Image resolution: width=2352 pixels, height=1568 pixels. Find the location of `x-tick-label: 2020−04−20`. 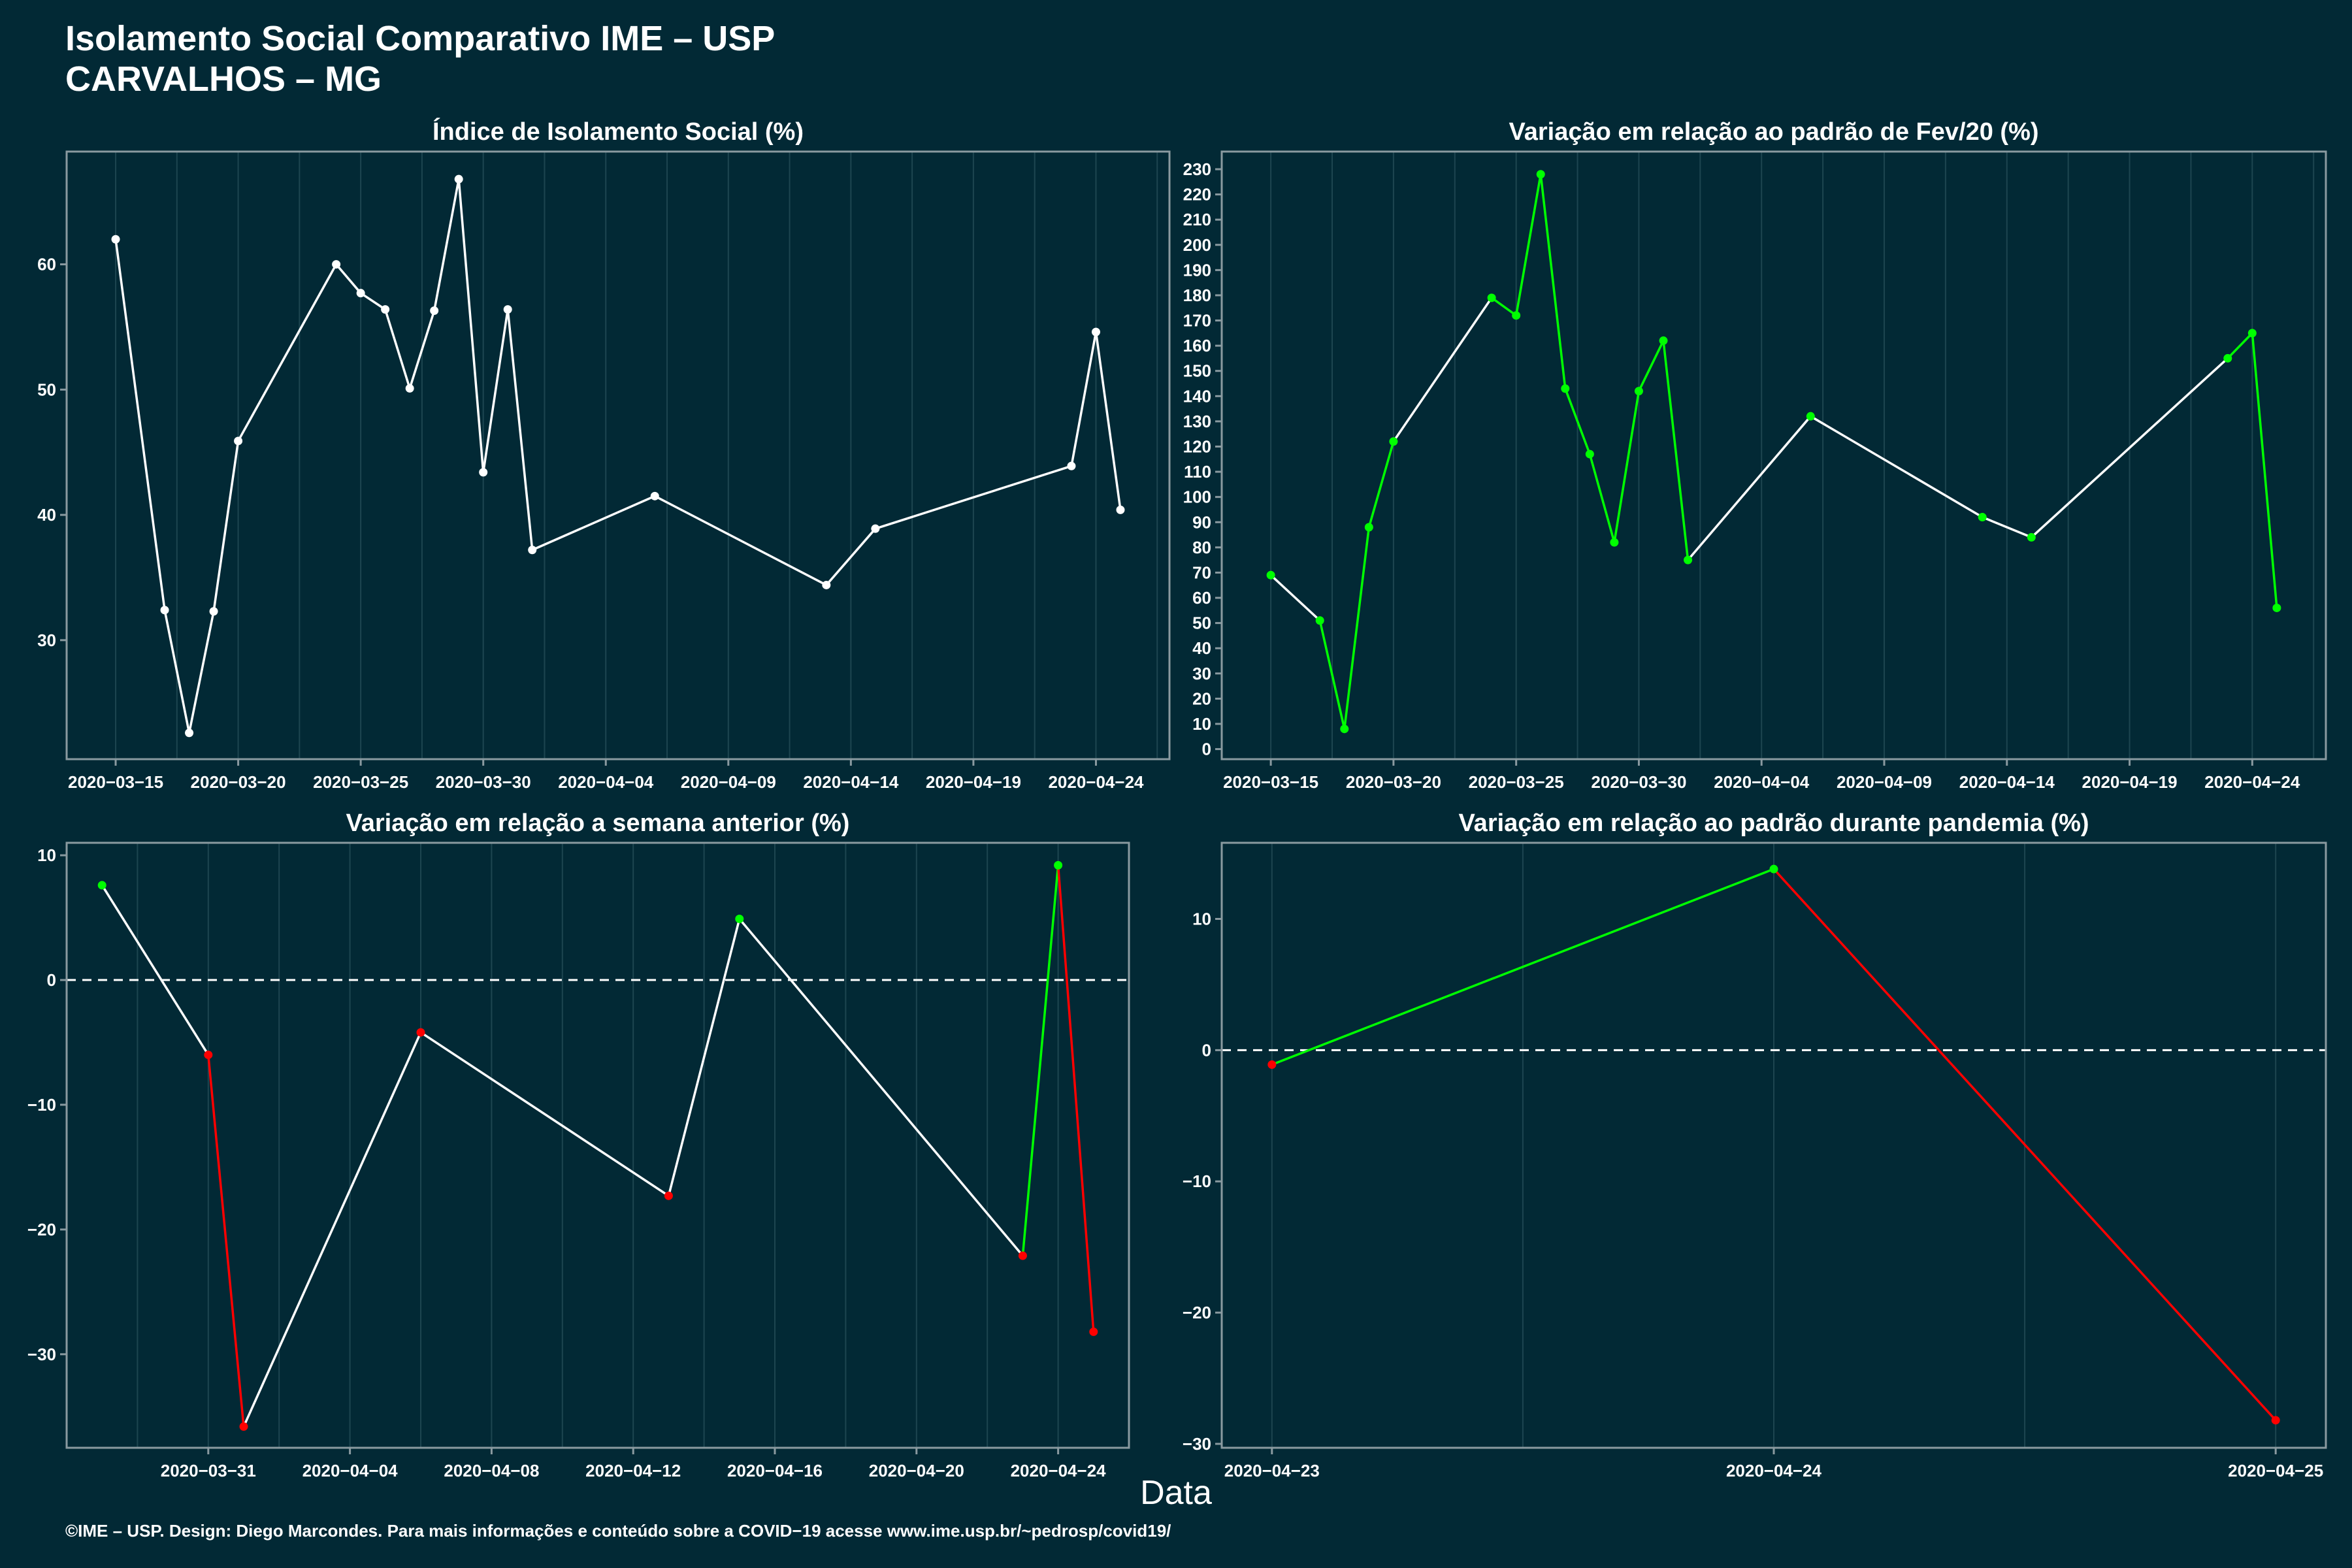

x-tick-label: 2020−04−20 is located at coordinates (916, 1470).